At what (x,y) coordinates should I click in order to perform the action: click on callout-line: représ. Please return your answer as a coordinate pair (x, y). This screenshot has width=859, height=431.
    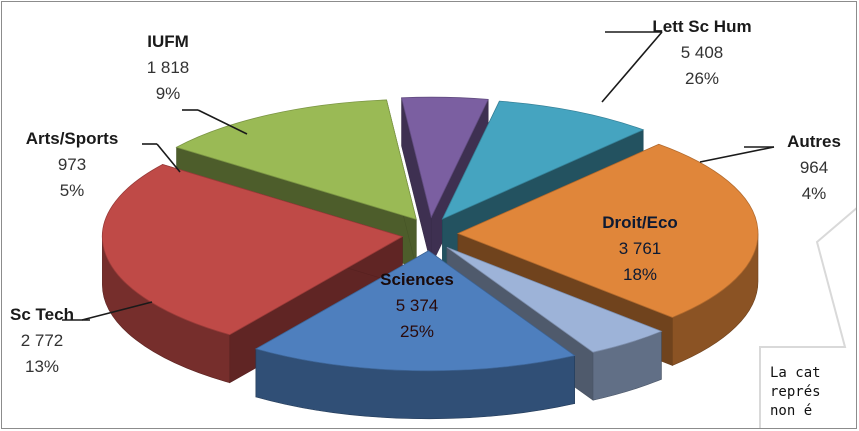
    Looking at the image, I should click on (795, 392).